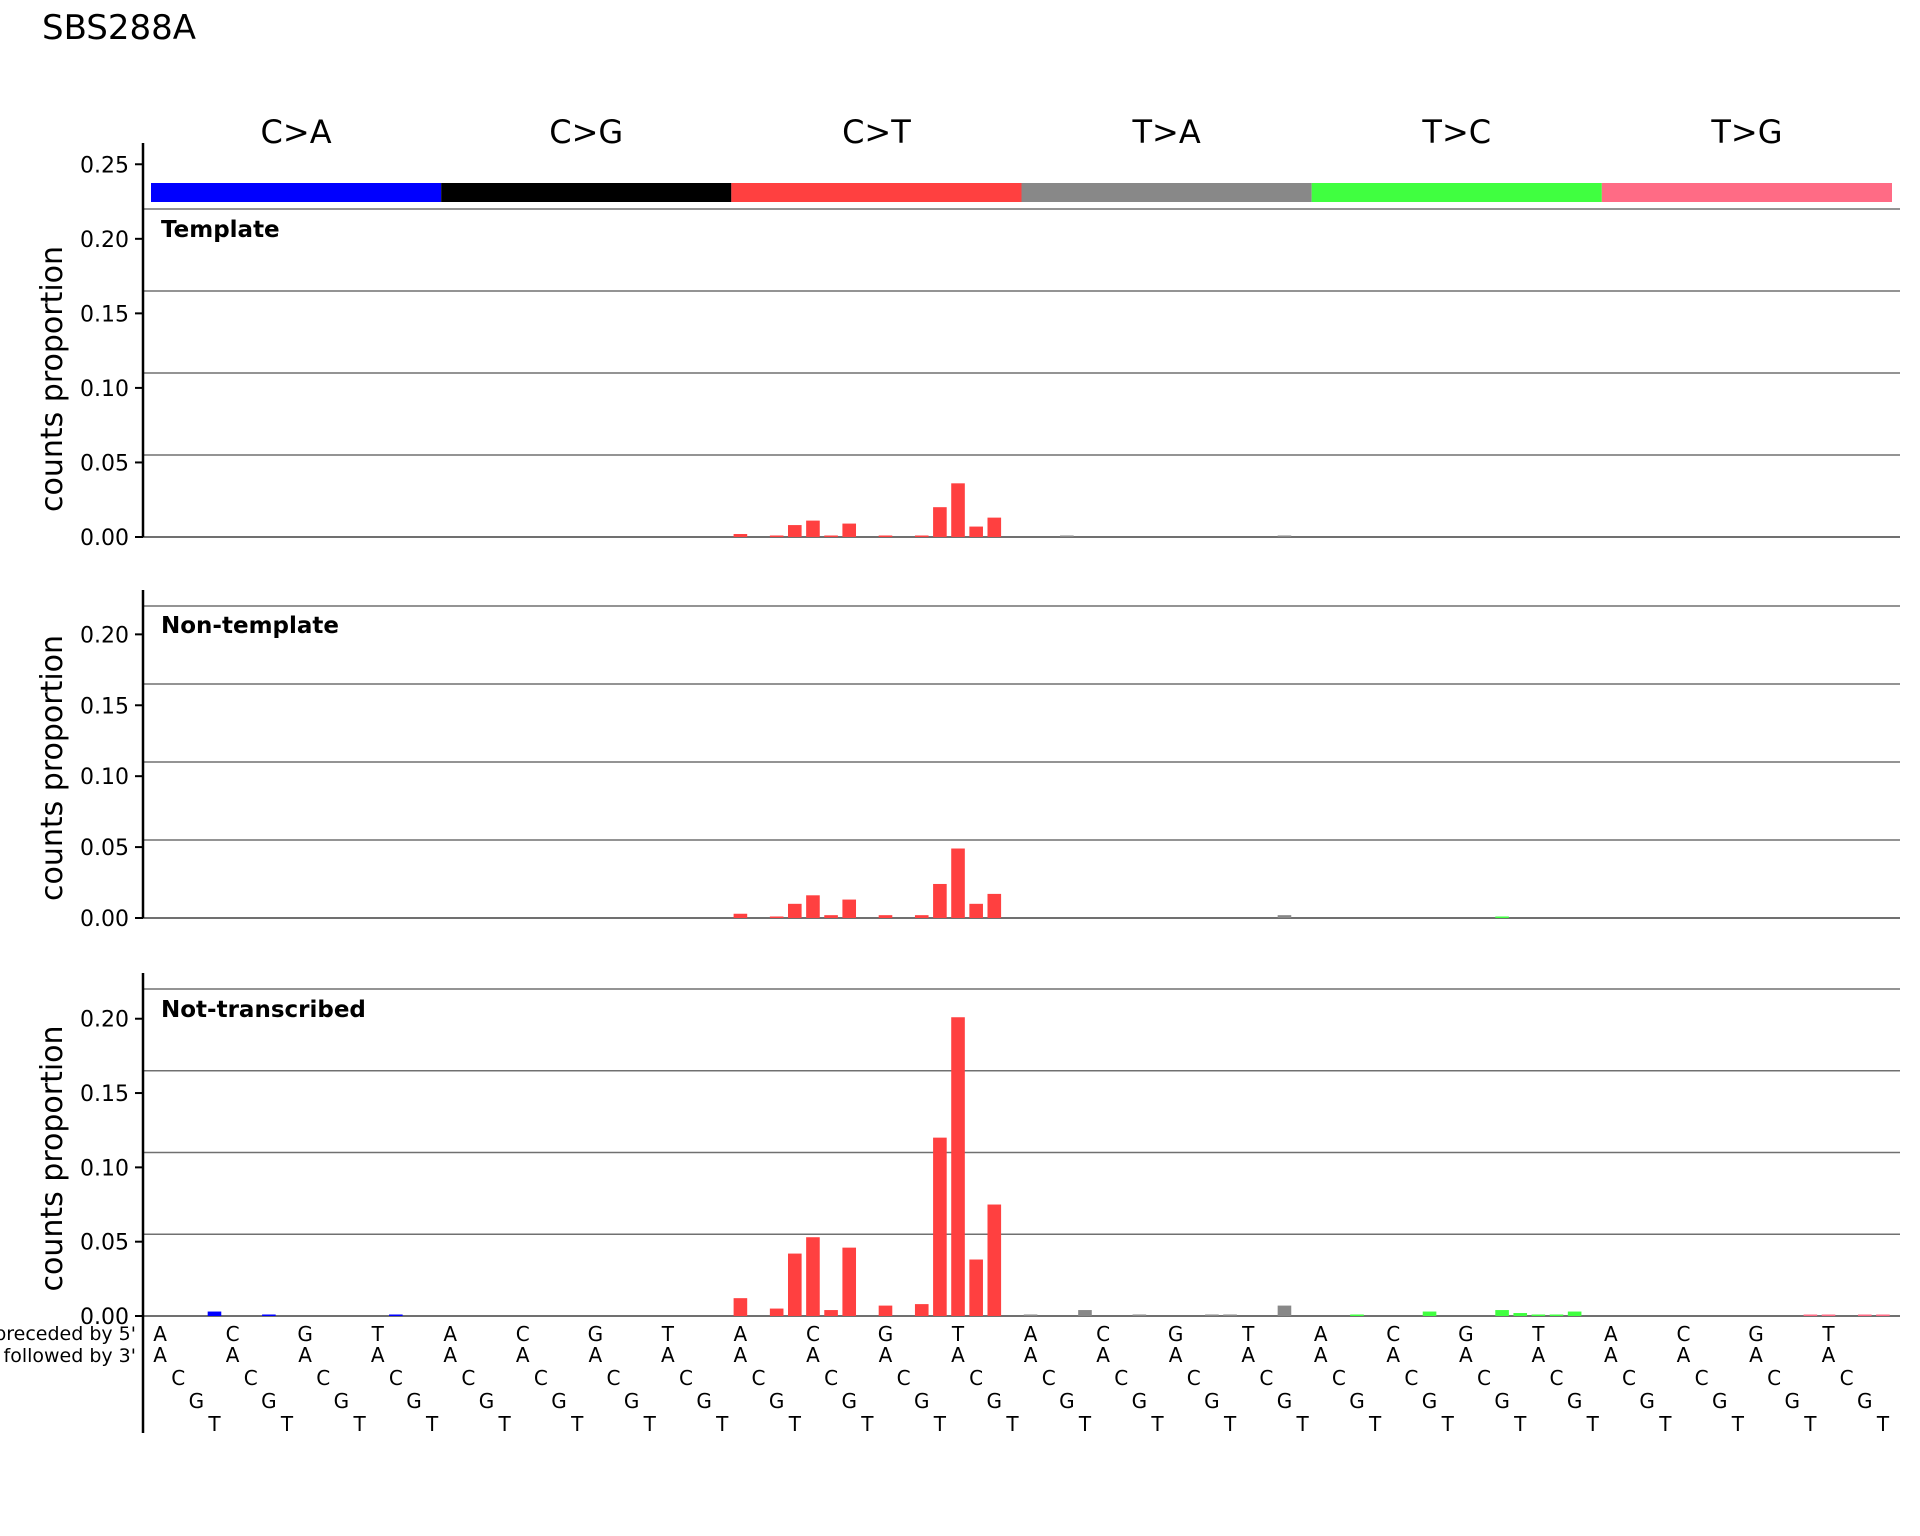  What do you see at coordinates (119, 28) in the screenshot?
I see `chart-title: SBS288A` at bounding box center [119, 28].